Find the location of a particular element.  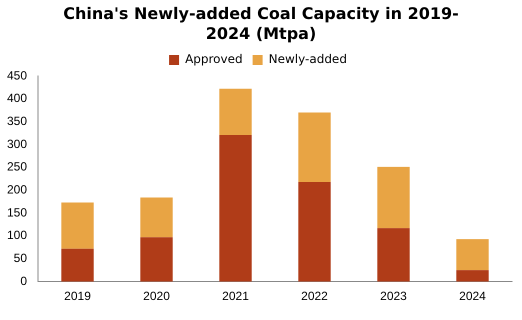

x-tick-label: 2024 is located at coordinates (472, 296).